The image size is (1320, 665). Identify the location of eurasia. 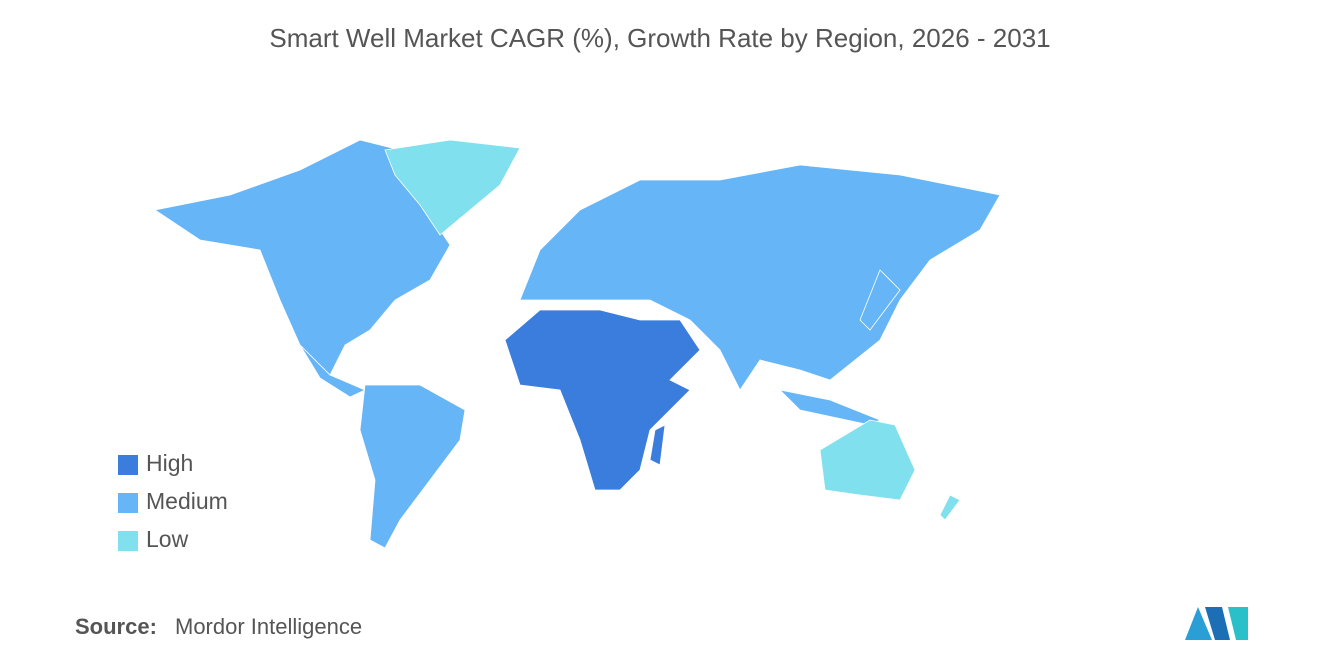
(760, 277).